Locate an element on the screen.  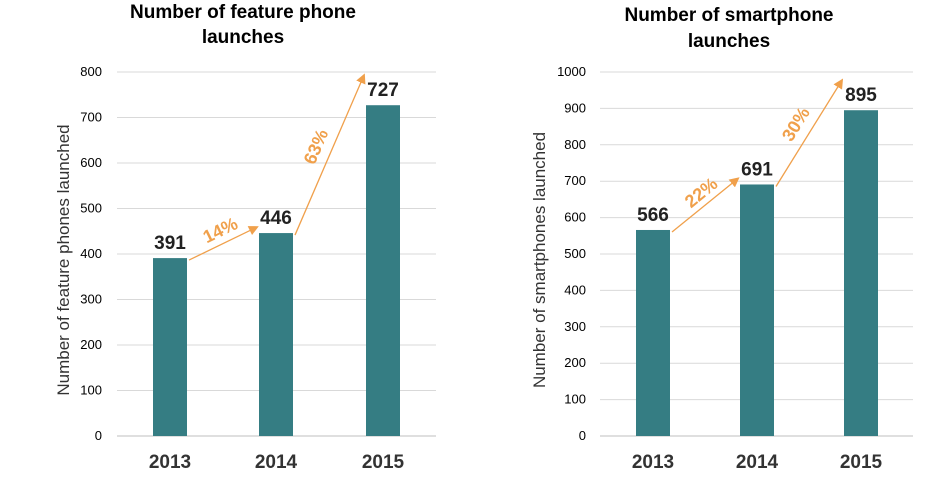
data-label: 727 is located at coordinates (383, 90).